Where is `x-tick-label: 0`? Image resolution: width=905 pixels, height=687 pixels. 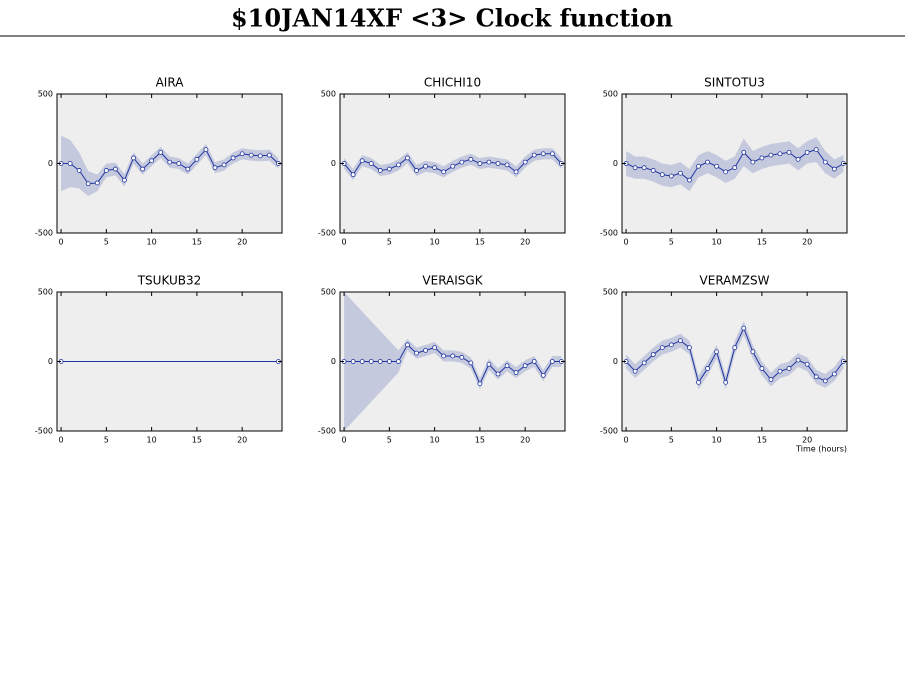 x-tick-label: 0 is located at coordinates (61, 242).